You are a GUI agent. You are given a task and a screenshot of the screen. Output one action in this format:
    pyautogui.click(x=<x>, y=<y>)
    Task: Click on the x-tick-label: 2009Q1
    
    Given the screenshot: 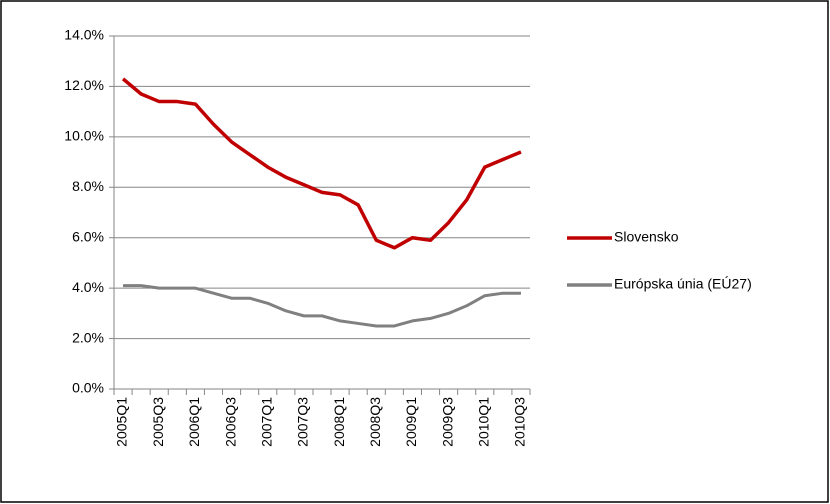 What is the action you would take?
    pyautogui.click(x=411, y=422)
    